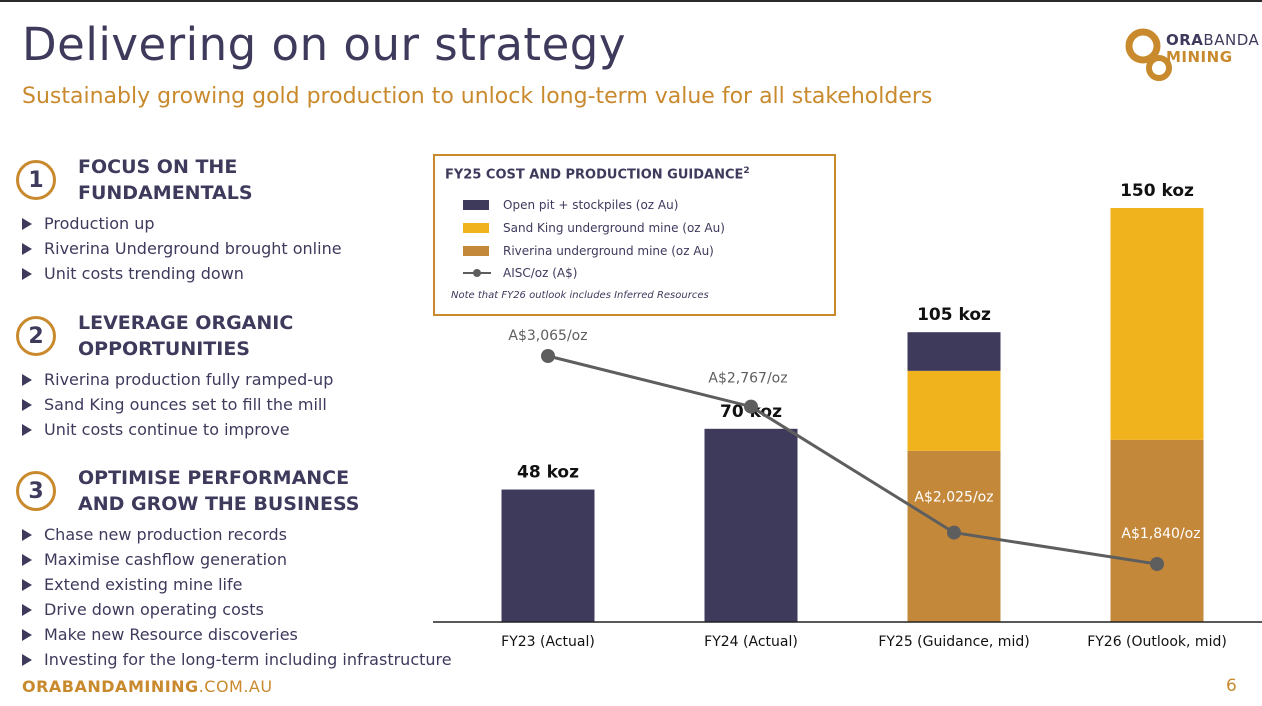 The image size is (1262, 706). I want to click on top-rule, so click(631, 1).